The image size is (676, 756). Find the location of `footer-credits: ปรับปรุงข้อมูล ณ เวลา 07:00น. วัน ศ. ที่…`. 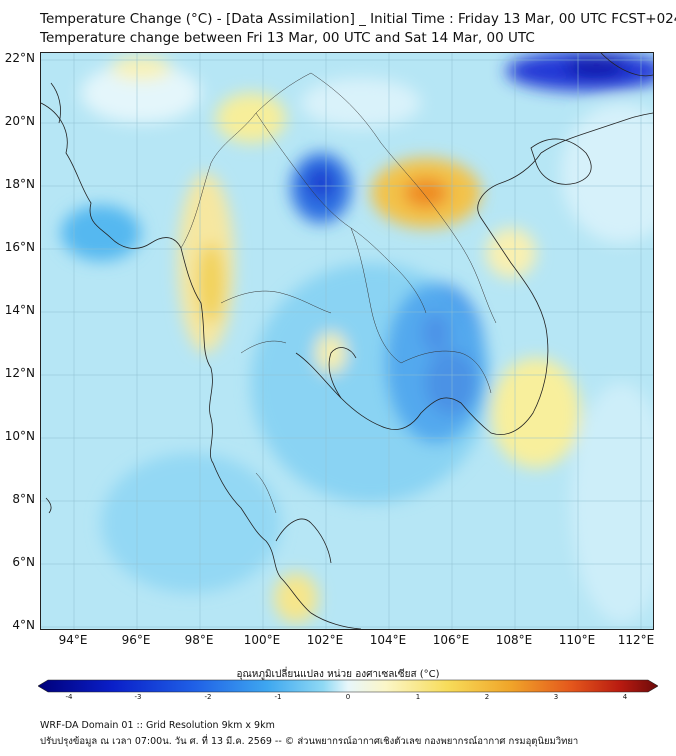

footer-credits: ปรับปรุงข้อมูล ณ เวลา 07:00น. วัน ศ. ที่… is located at coordinates (309, 741).